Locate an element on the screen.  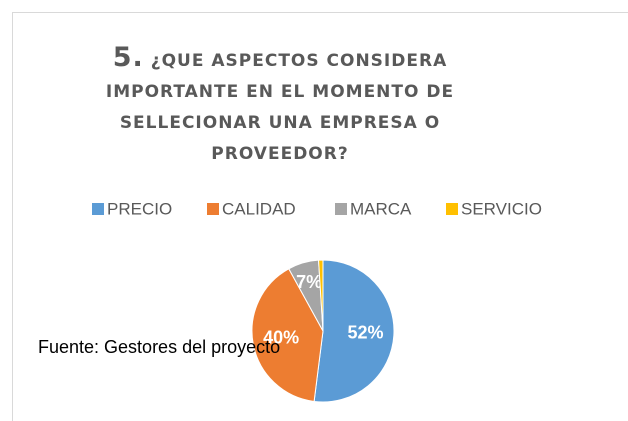
data-label: 40% is located at coordinates (281, 338).